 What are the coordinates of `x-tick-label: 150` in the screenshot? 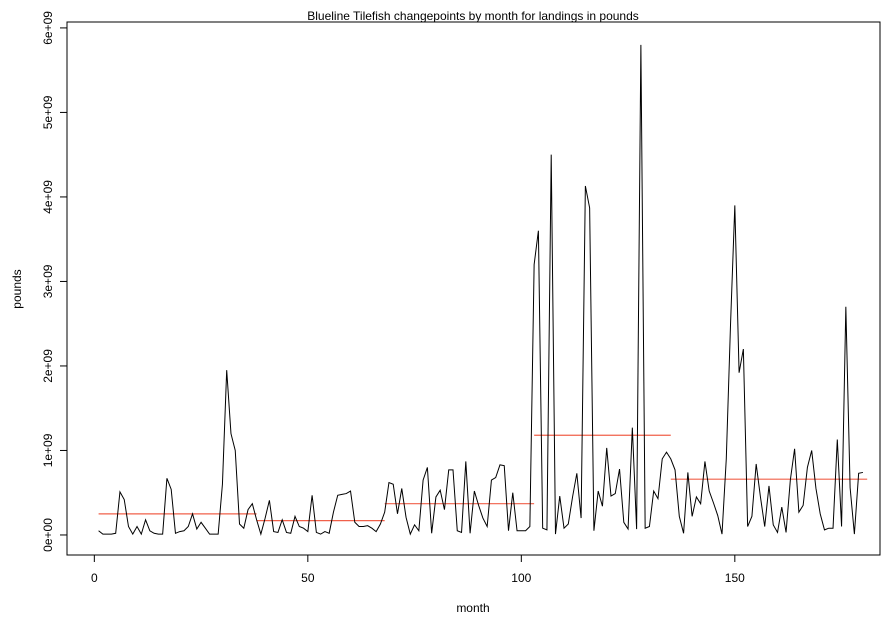 It's located at (735, 578).